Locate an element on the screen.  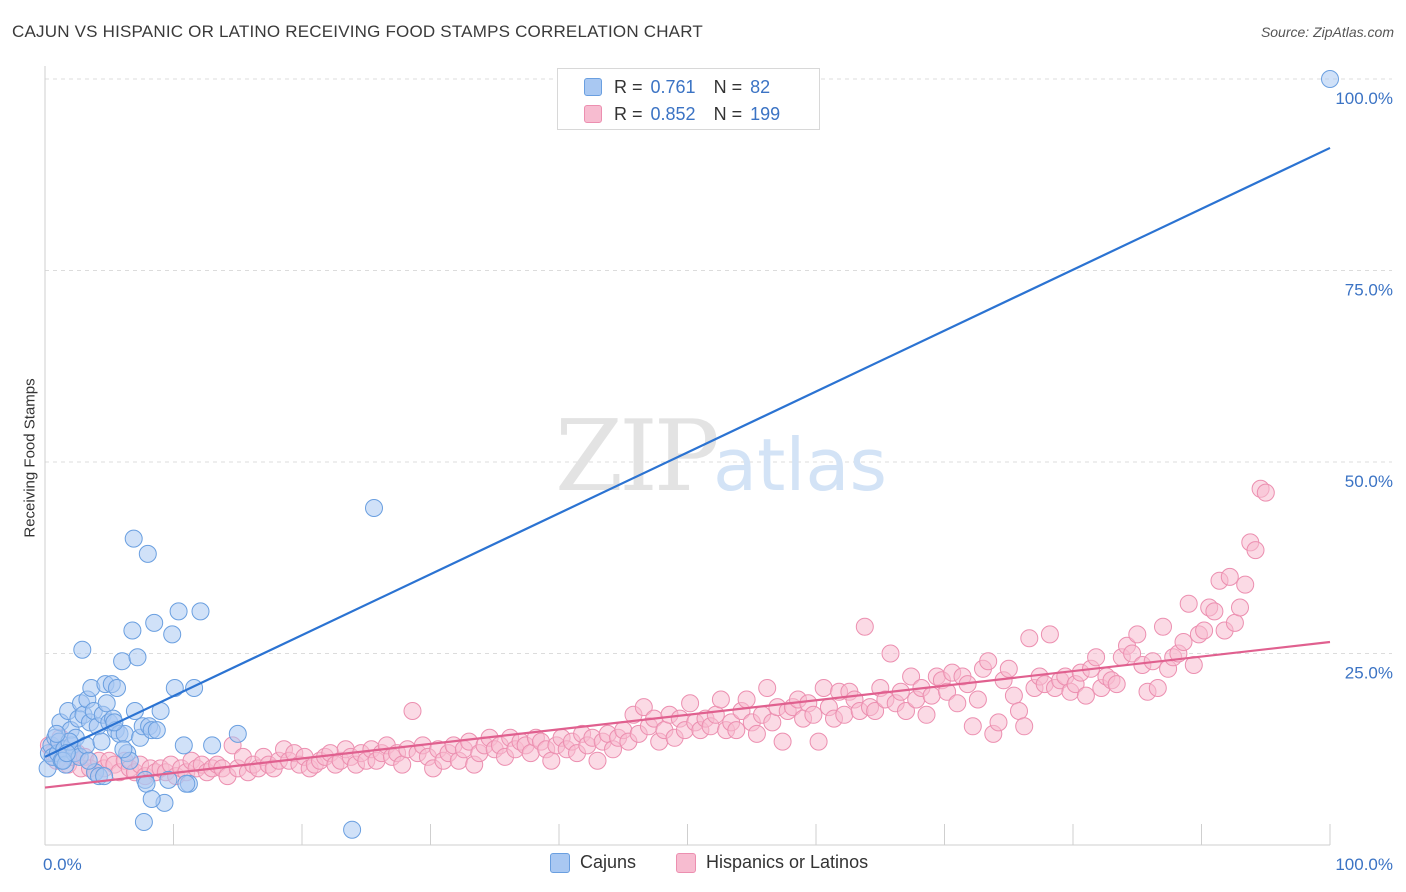
x-tick-label: 100.0% is located at coordinates (1364, 864).